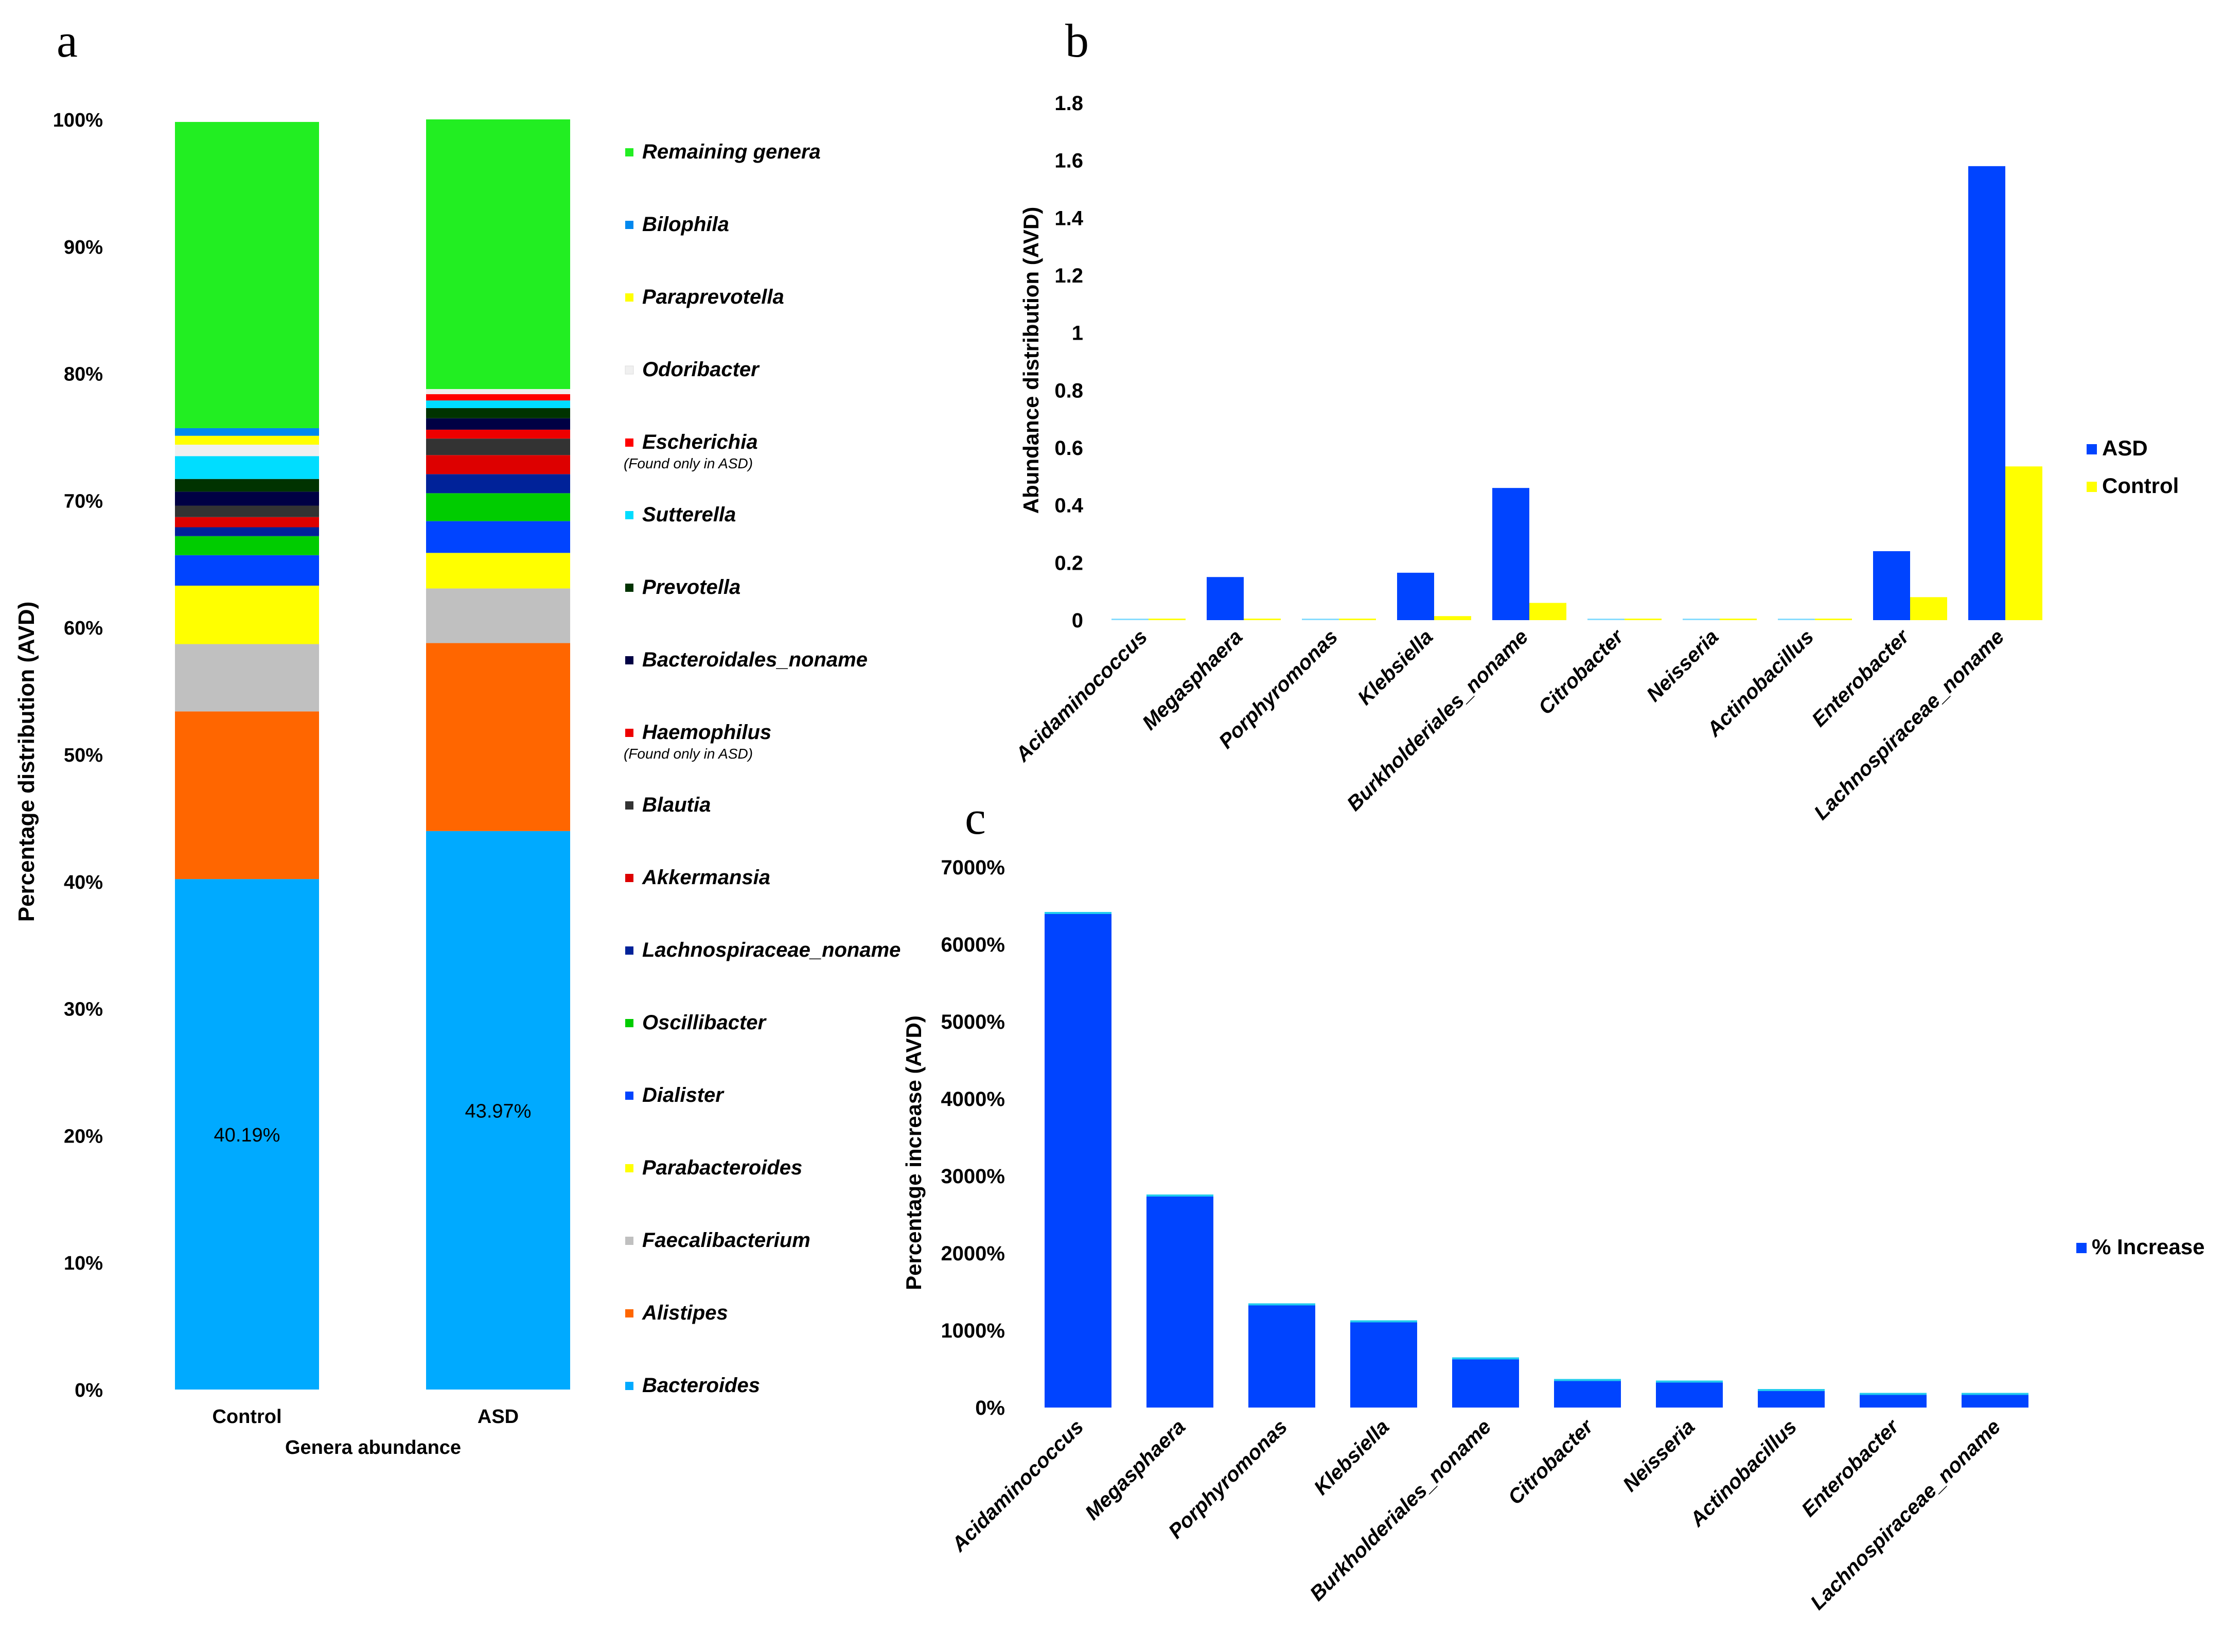 The height and width of the screenshot is (1652, 2224). Describe the element at coordinates (83, 501) in the screenshot. I see `panel-a-ytick: 70%` at that location.